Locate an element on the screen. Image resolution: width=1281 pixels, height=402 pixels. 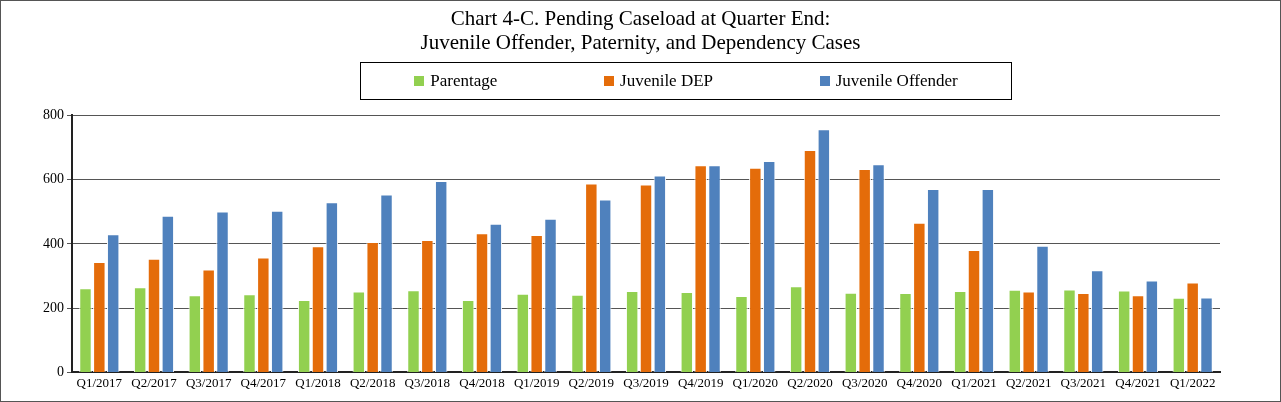
x-tick-label: Q1/2018 is located at coordinates (318, 382).